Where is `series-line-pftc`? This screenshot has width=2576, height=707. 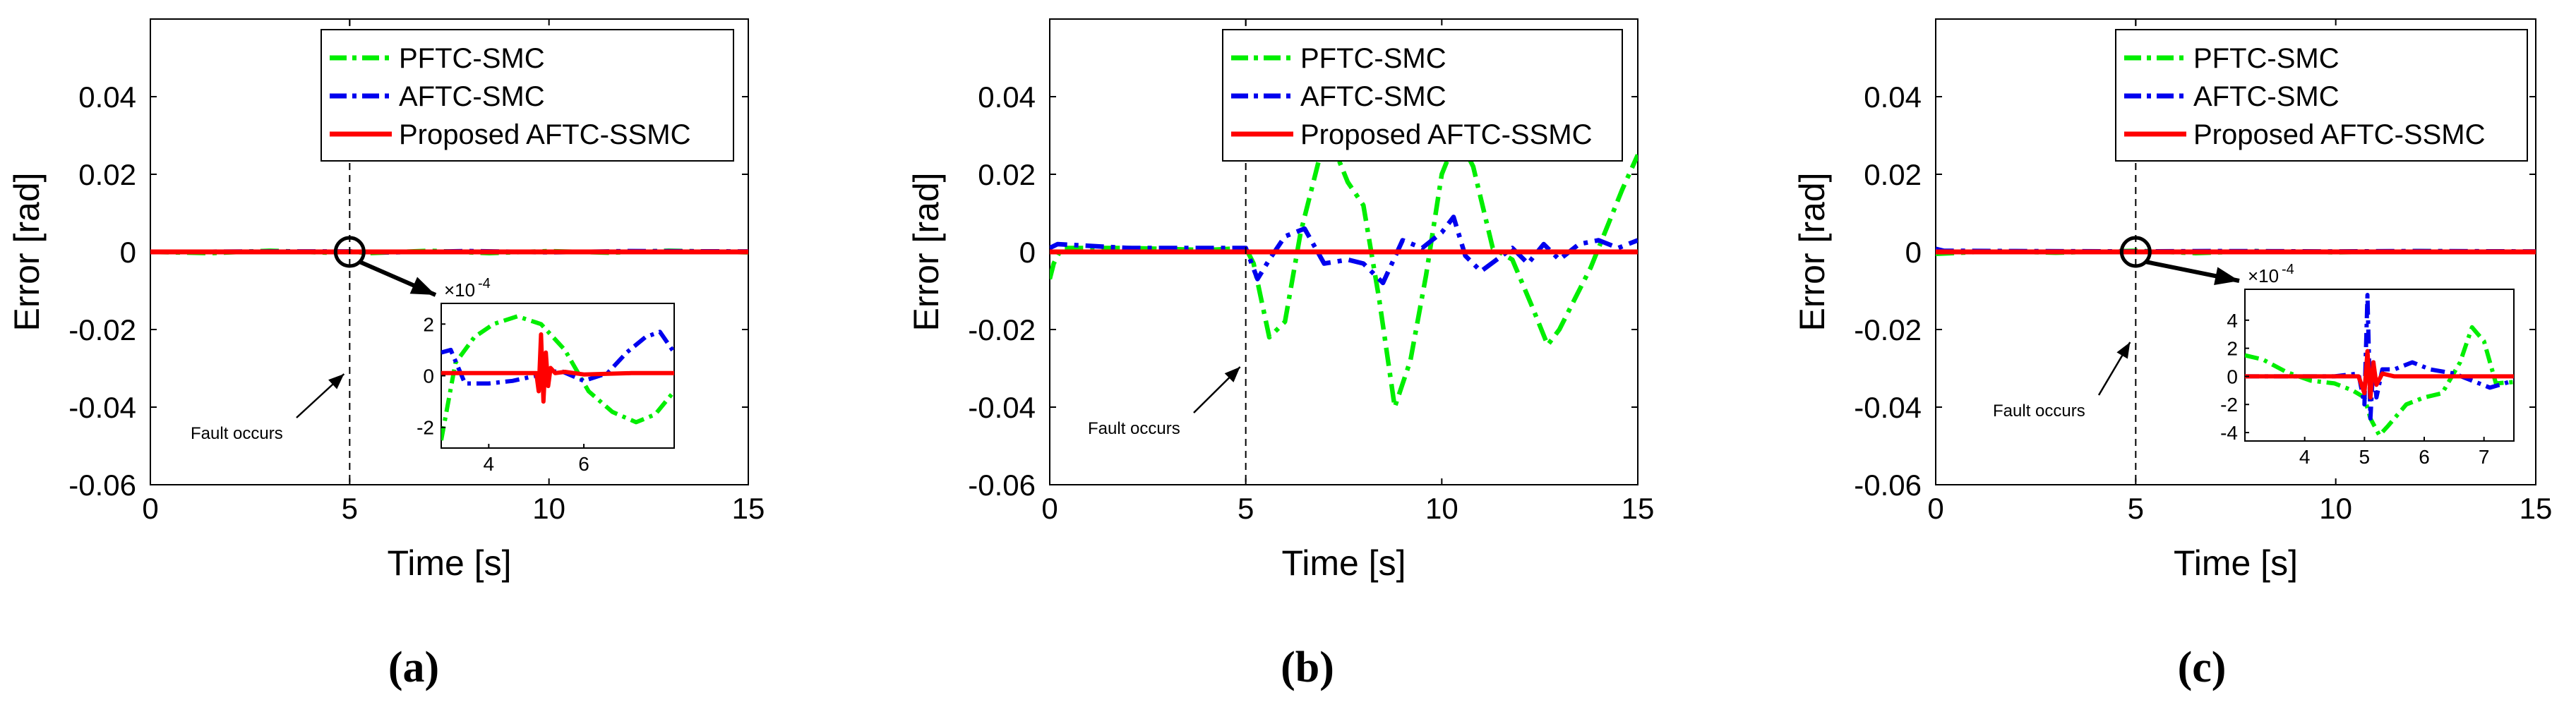
series-line-pftc is located at coordinates (1344, 271).